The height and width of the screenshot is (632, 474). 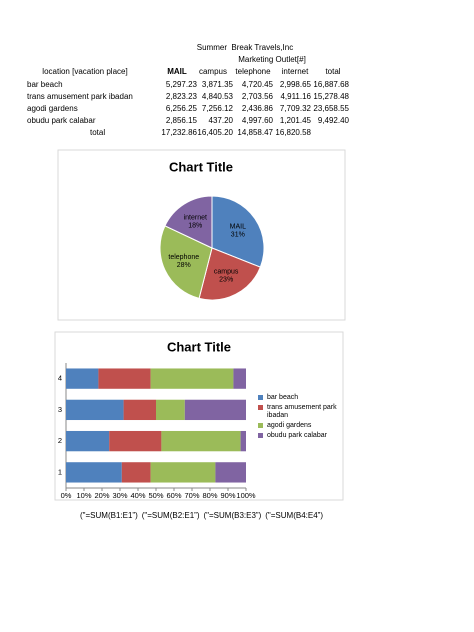 What do you see at coordinates (183, 257) in the screenshot?
I see `slice-label: telephone` at bounding box center [183, 257].